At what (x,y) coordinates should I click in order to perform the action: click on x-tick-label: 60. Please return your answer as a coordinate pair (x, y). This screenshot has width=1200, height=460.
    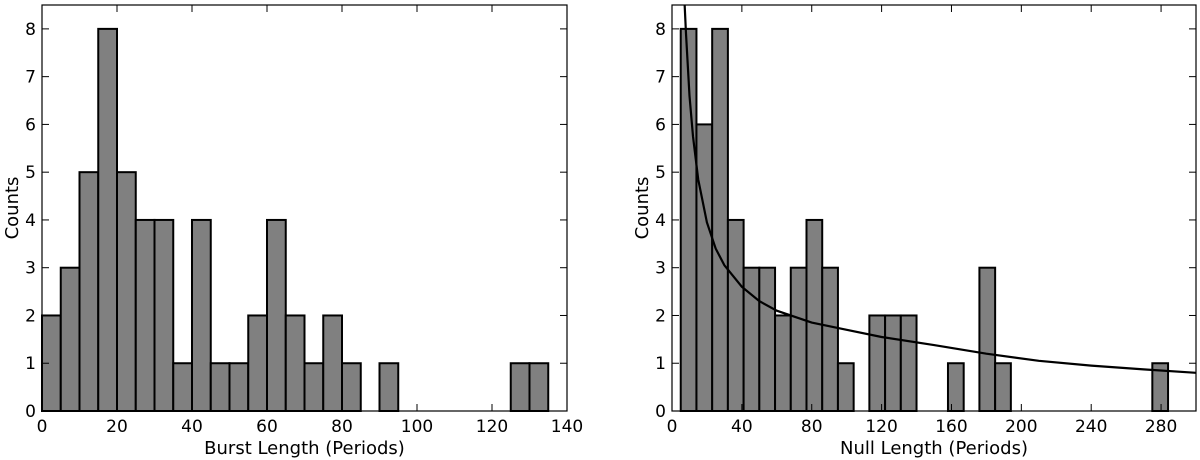
    Looking at the image, I should click on (267, 427).